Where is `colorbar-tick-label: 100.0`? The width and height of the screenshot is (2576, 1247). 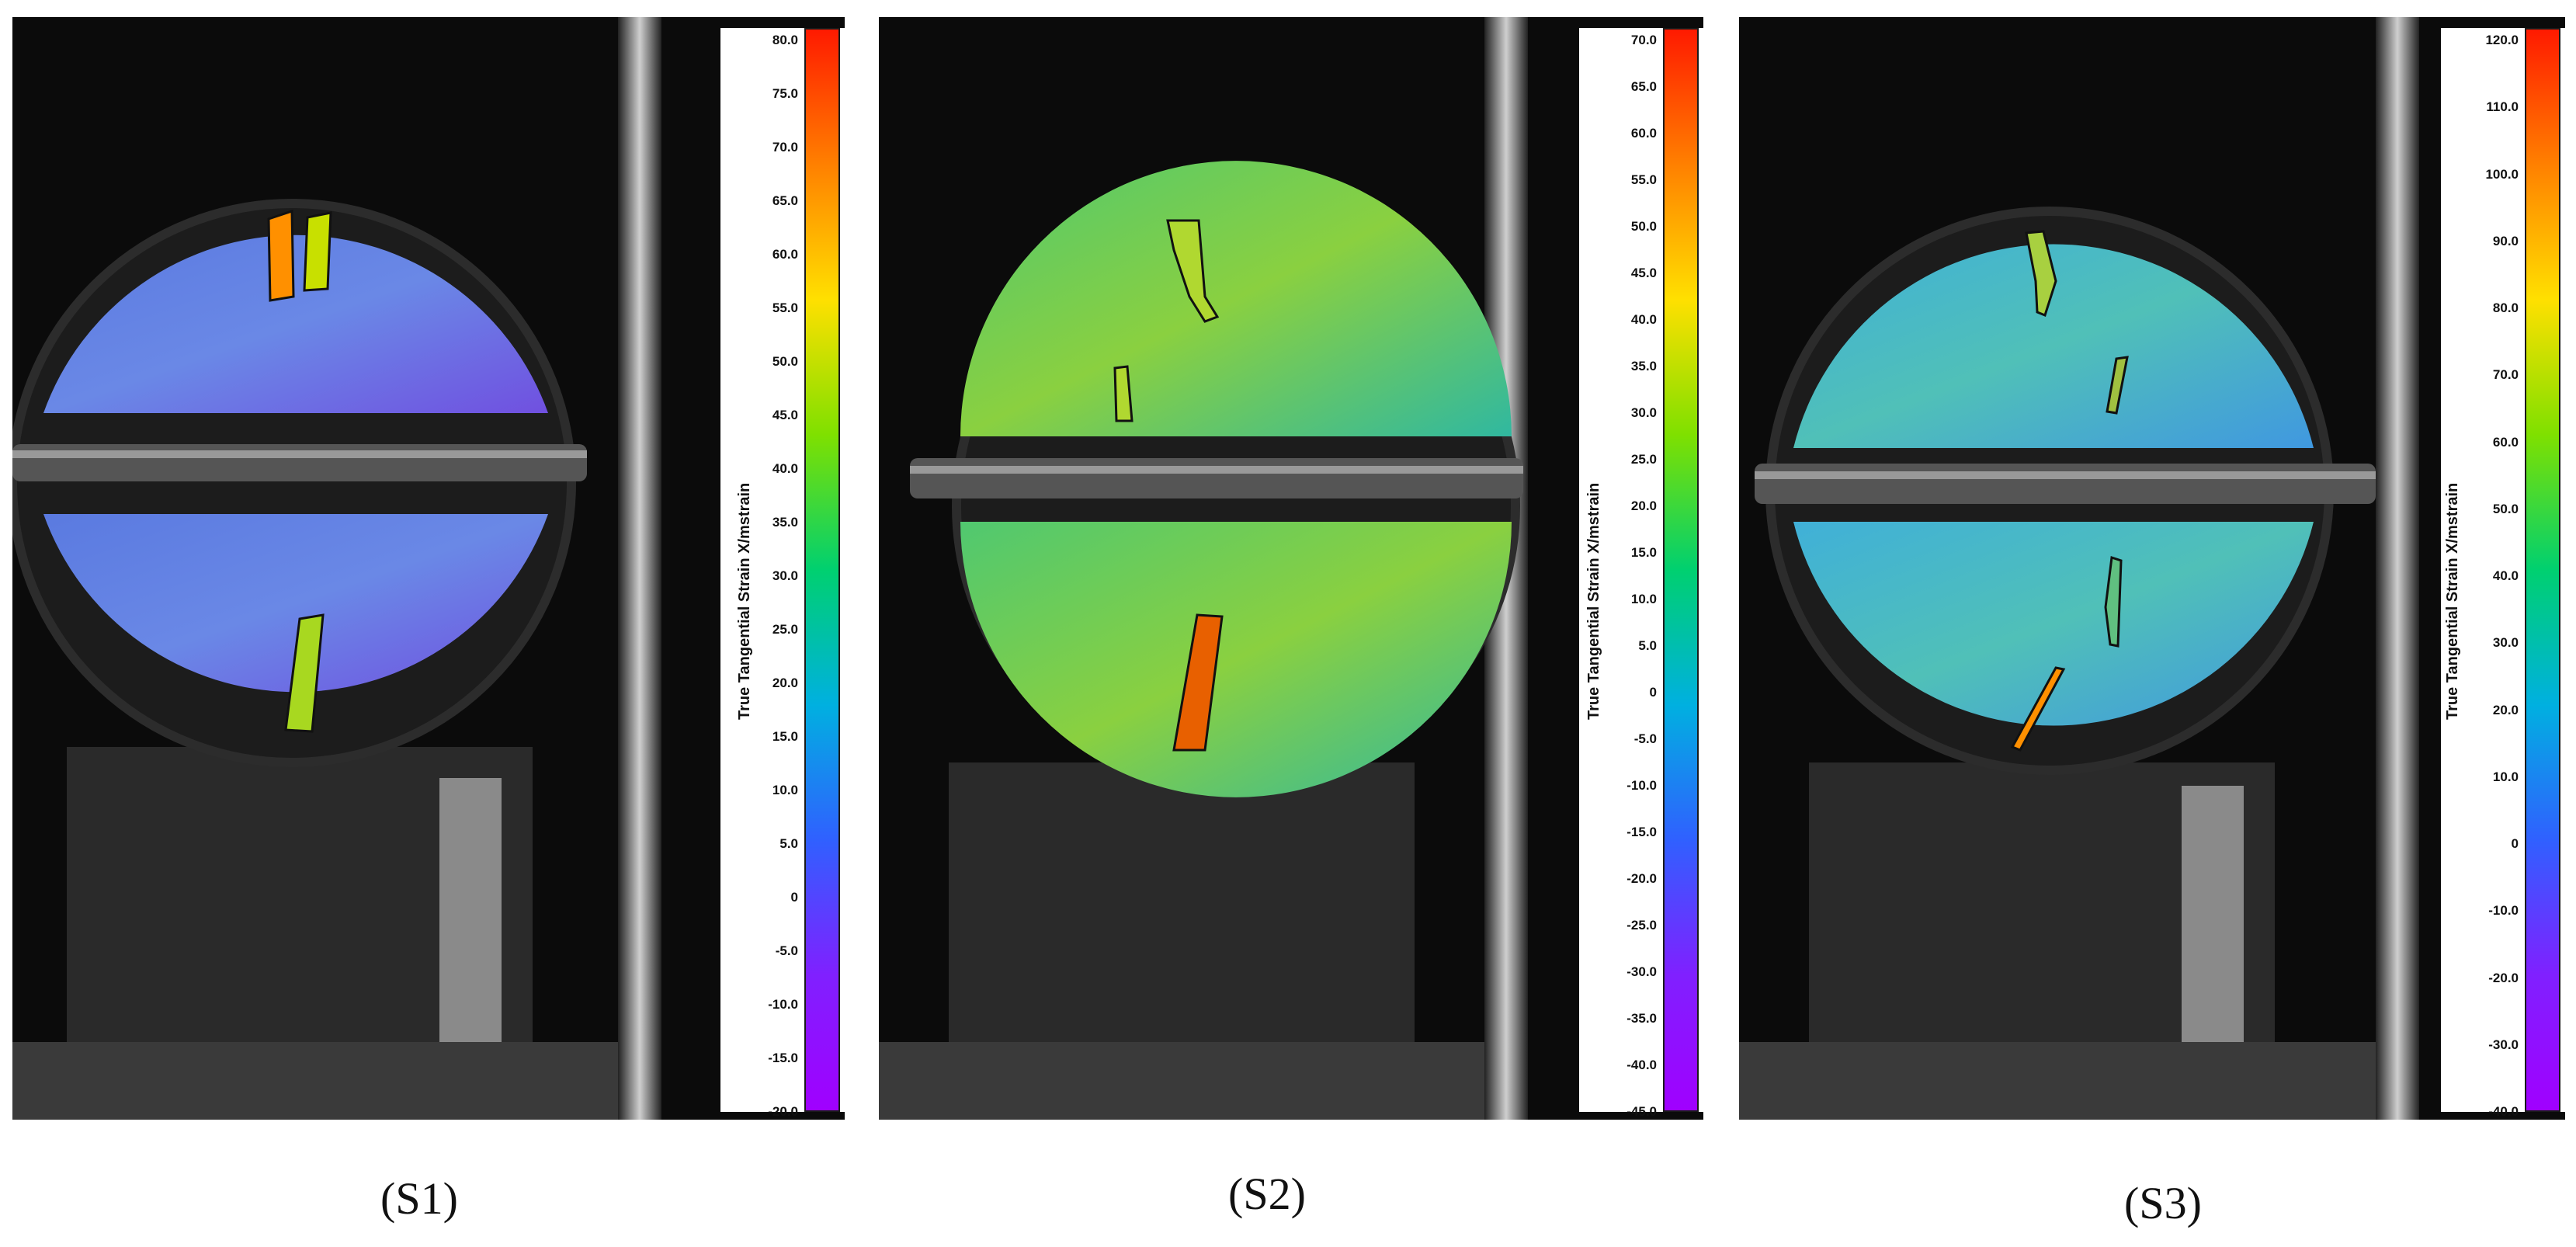 colorbar-tick-label: 100.0 is located at coordinates (2502, 174).